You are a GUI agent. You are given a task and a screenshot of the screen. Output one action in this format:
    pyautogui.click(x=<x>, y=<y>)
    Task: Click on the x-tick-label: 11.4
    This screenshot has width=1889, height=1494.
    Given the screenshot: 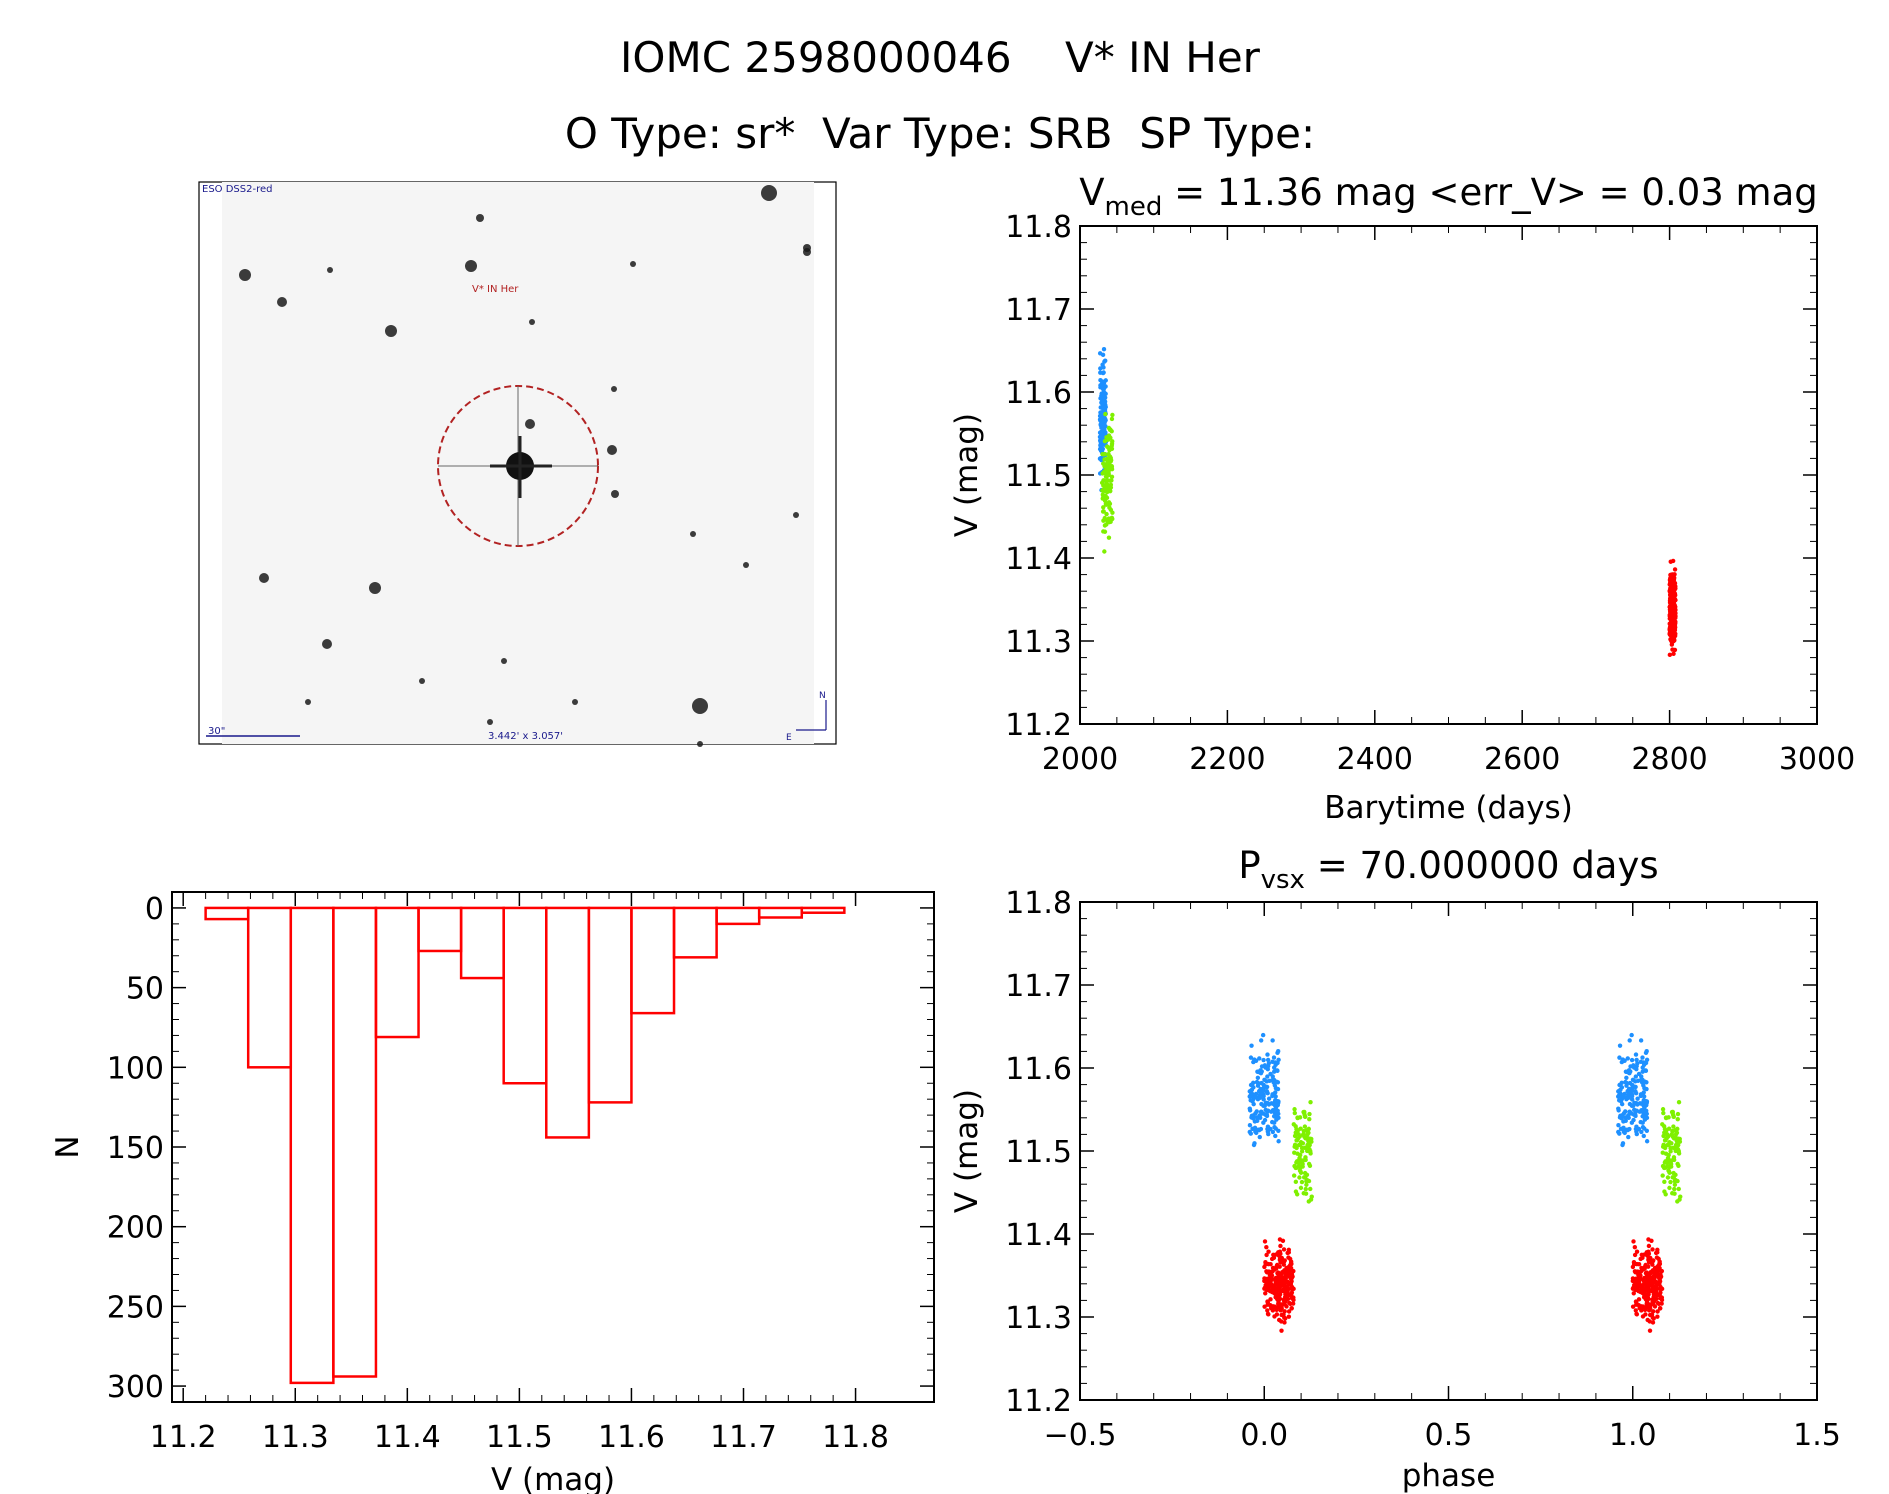 What is the action you would take?
    pyautogui.click(x=407, y=1437)
    